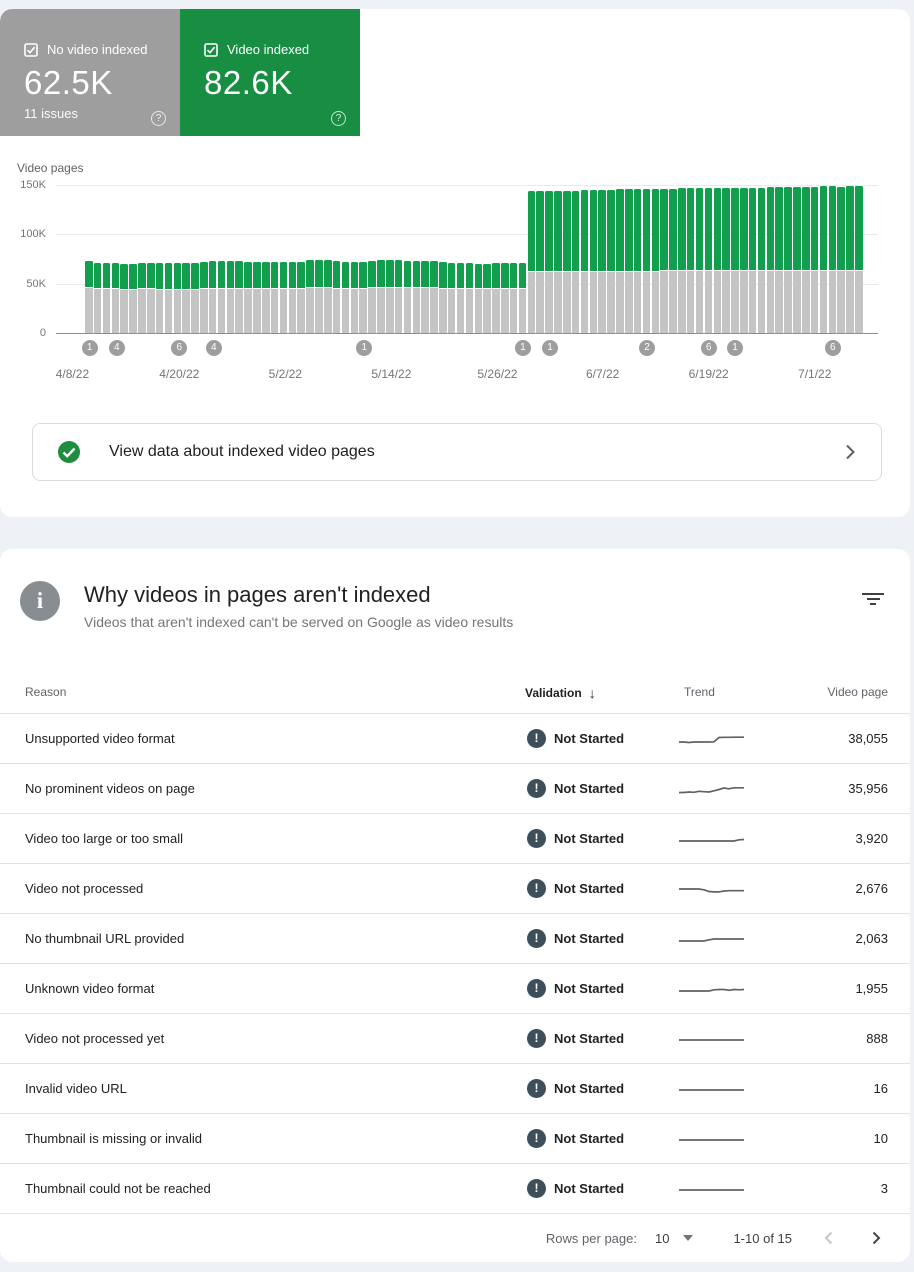  What do you see at coordinates (455, 988) in the screenshot?
I see `table-row: Unknown video format! Not Started 1,955` at bounding box center [455, 988].